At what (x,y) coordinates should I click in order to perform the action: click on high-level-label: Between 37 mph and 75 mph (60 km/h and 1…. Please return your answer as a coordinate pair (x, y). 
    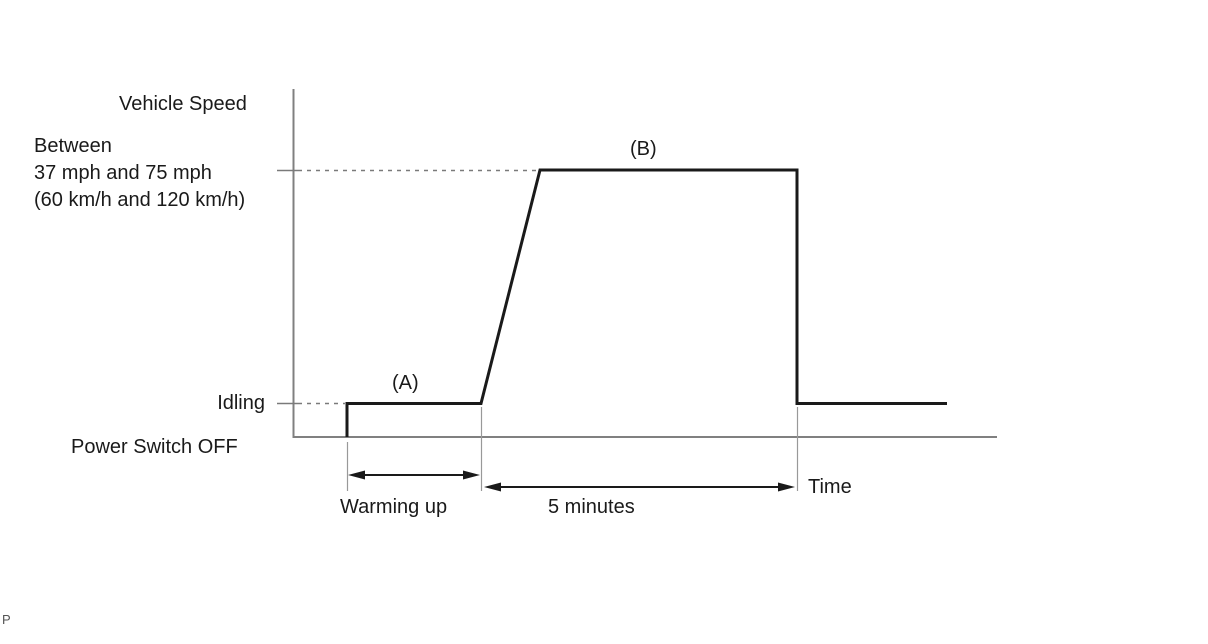
    Looking at the image, I should click on (139, 173).